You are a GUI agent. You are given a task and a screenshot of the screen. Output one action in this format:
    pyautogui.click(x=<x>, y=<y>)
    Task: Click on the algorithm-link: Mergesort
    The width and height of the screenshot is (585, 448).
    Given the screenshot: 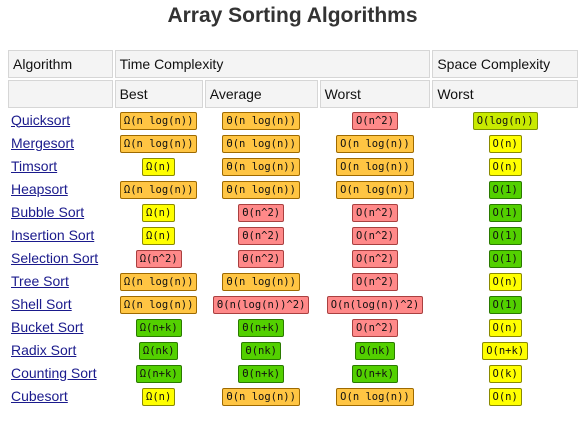 What is the action you would take?
    pyautogui.click(x=43, y=142)
    